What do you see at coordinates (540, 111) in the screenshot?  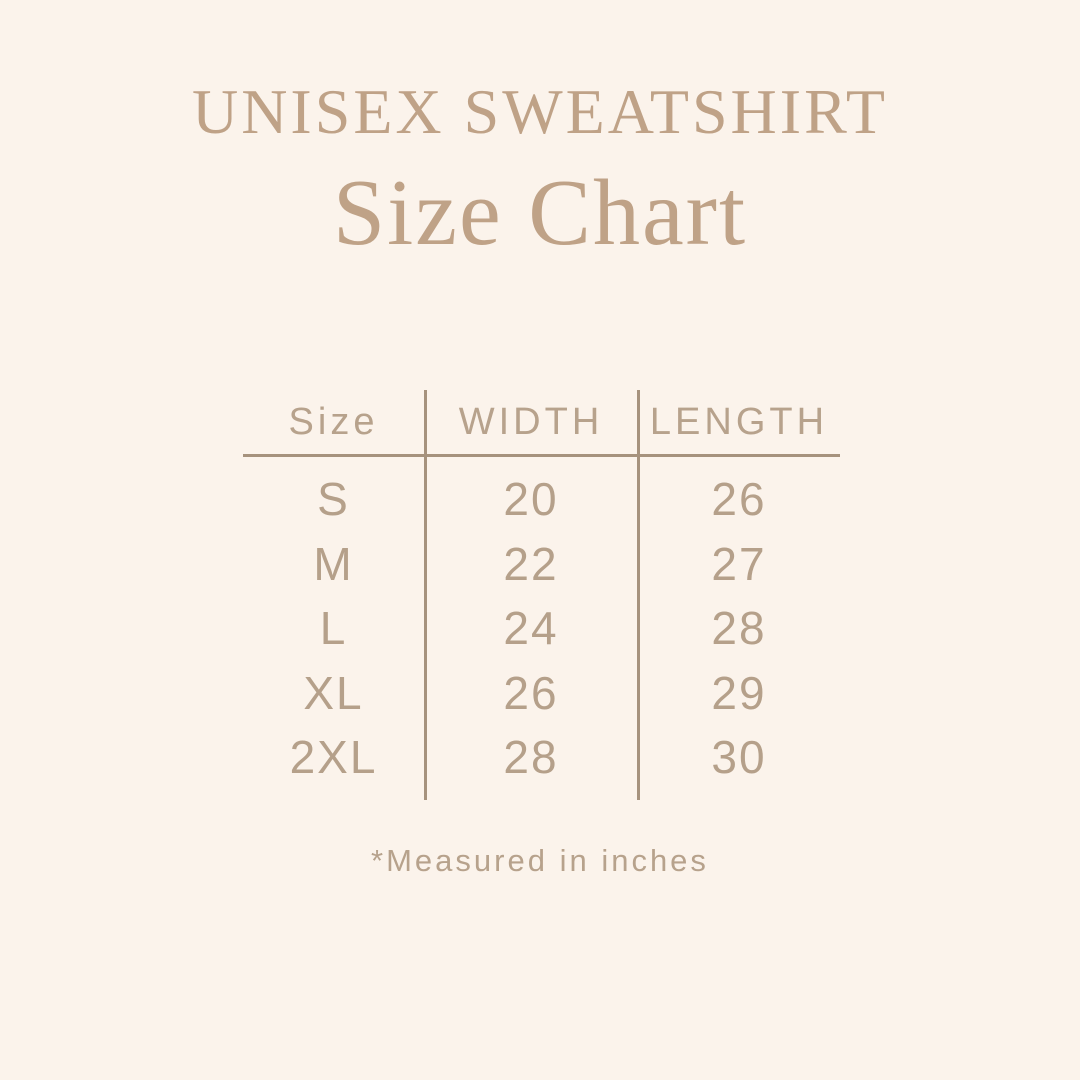 I see `product-title: UNISEX SWEATSHIRT` at bounding box center [540, 111].